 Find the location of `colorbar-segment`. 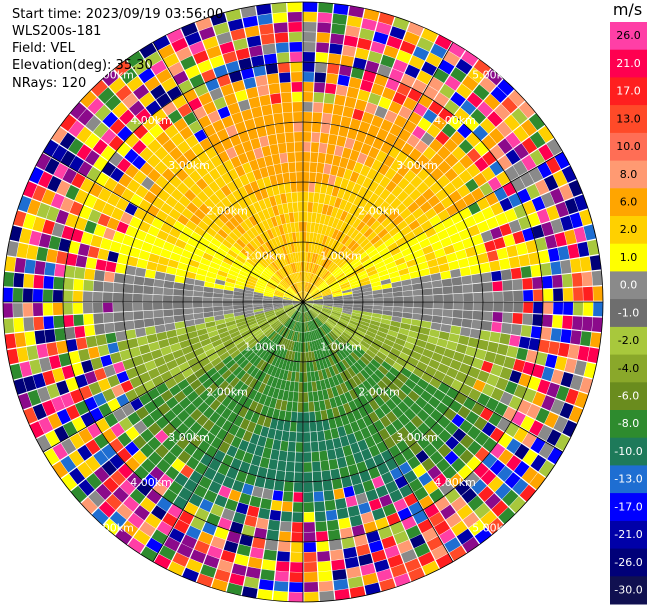

colorbar-segment is located at coordinates (628, 479).